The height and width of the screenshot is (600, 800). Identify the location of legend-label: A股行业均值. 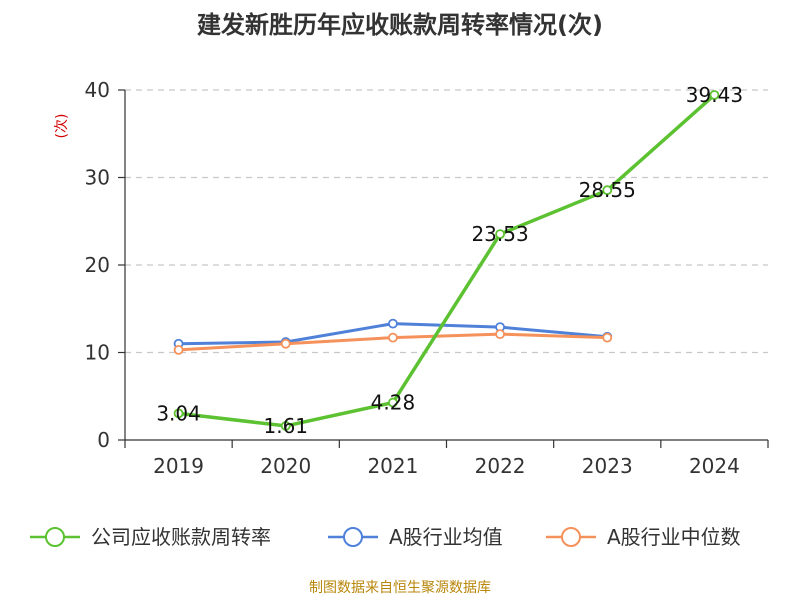
(446, 537).